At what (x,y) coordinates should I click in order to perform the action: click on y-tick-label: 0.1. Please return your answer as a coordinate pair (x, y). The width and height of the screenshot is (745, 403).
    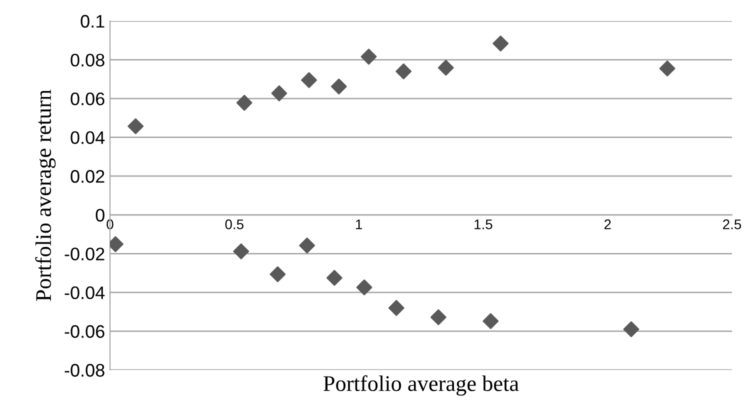
    Looking at the image, I should click on (92, 21).